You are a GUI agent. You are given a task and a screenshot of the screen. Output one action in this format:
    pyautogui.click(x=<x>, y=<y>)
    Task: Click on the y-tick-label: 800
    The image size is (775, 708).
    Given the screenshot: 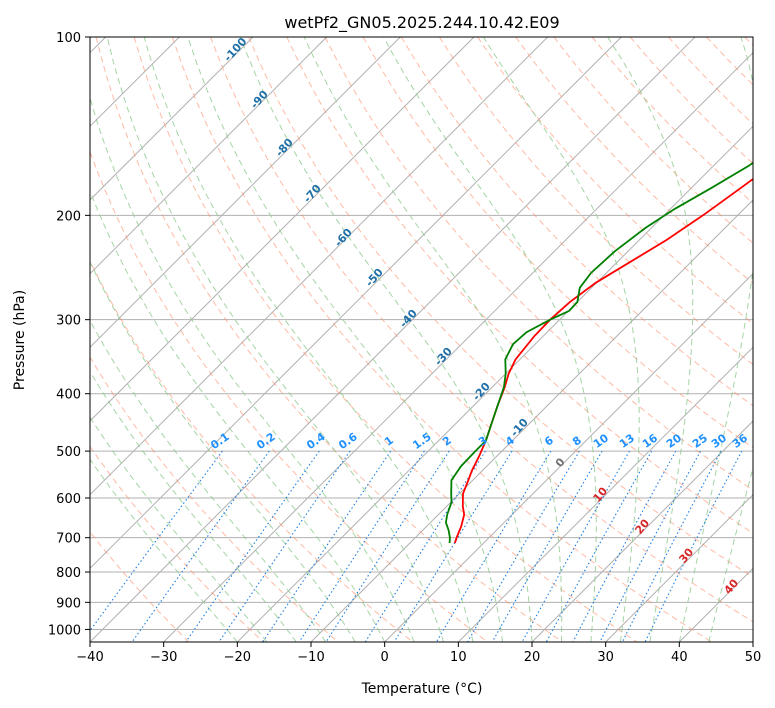 What is the action you would take?
    pyautogui.click(x=68, y=573)
    